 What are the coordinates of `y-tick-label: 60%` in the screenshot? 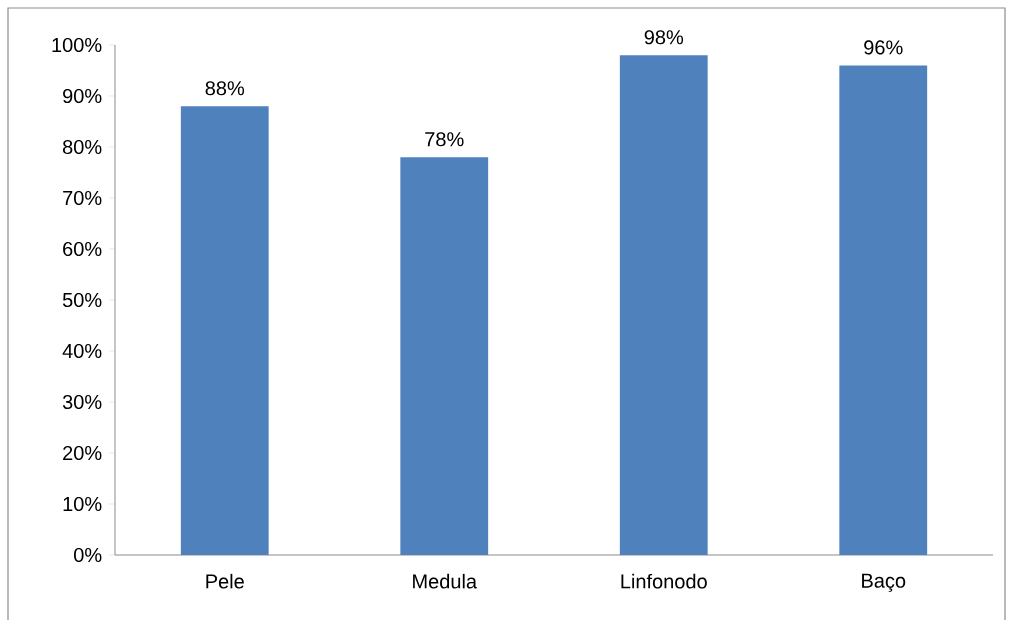 It's located at (82, 249).